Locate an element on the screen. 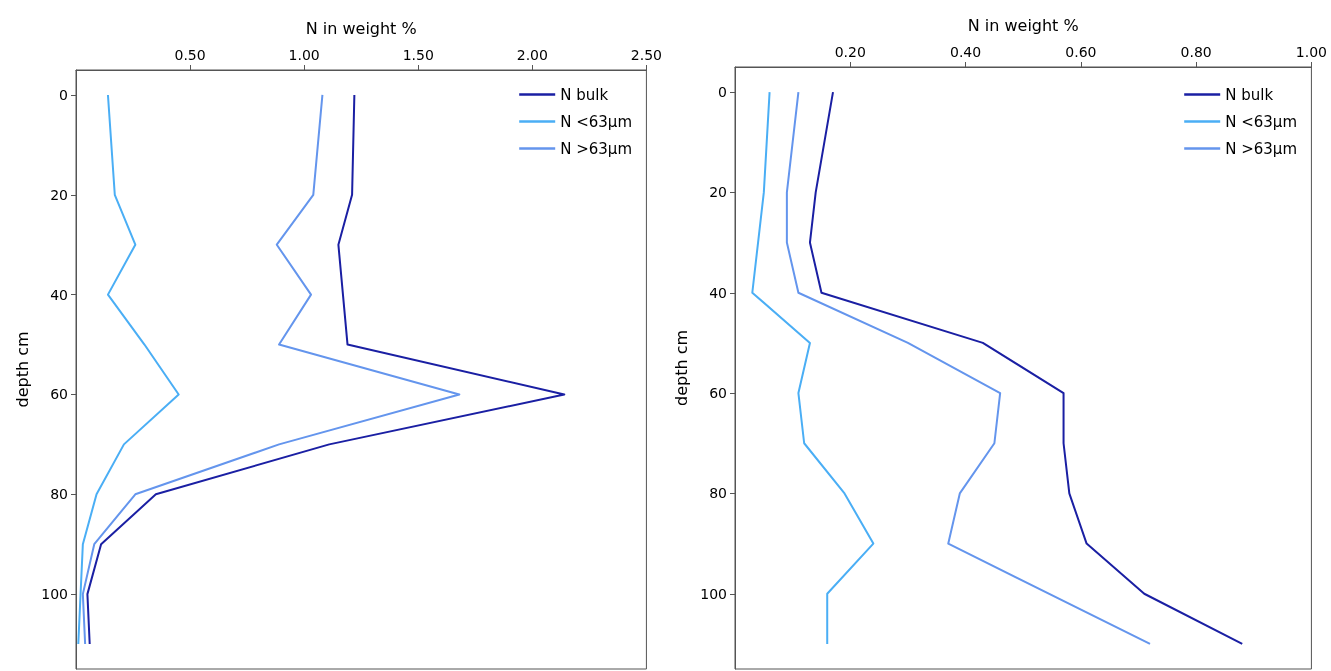 The height and width of the screenshot is (671, 1331). x-tick-label: 0.80 is located at coordinates (1196, 52).